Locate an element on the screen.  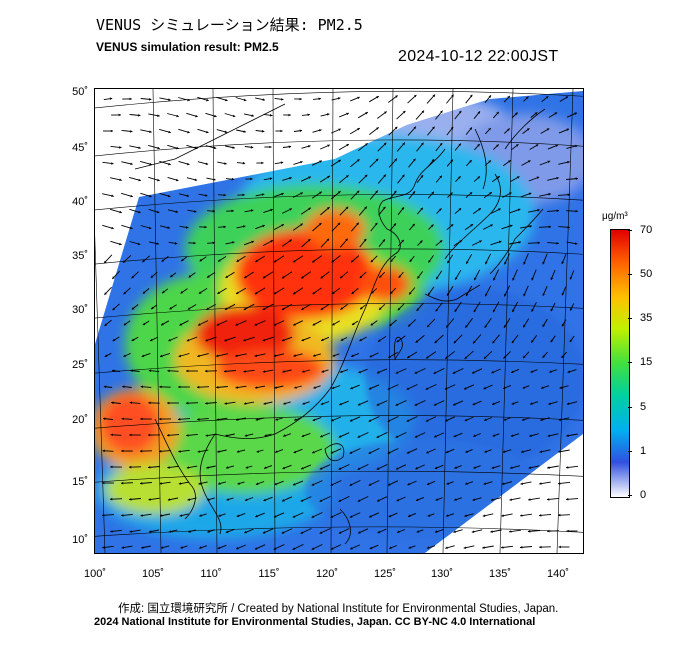
lon-label-100: 100˚ is located at coordinates (95, 574).